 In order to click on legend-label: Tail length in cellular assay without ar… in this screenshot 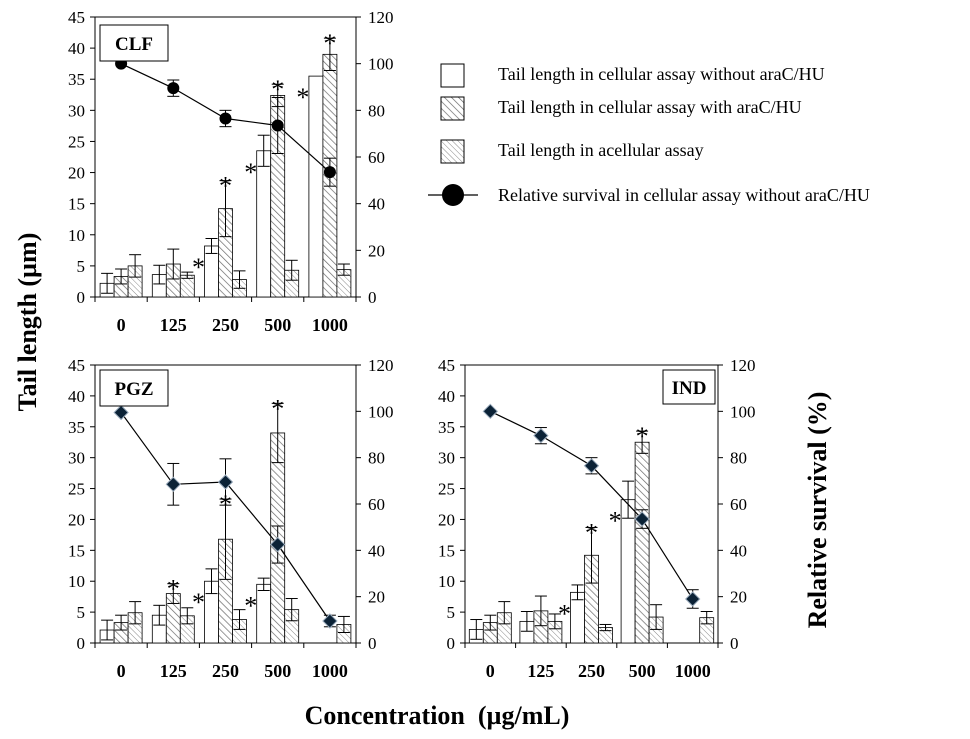, I will do `click(661, 74)`.